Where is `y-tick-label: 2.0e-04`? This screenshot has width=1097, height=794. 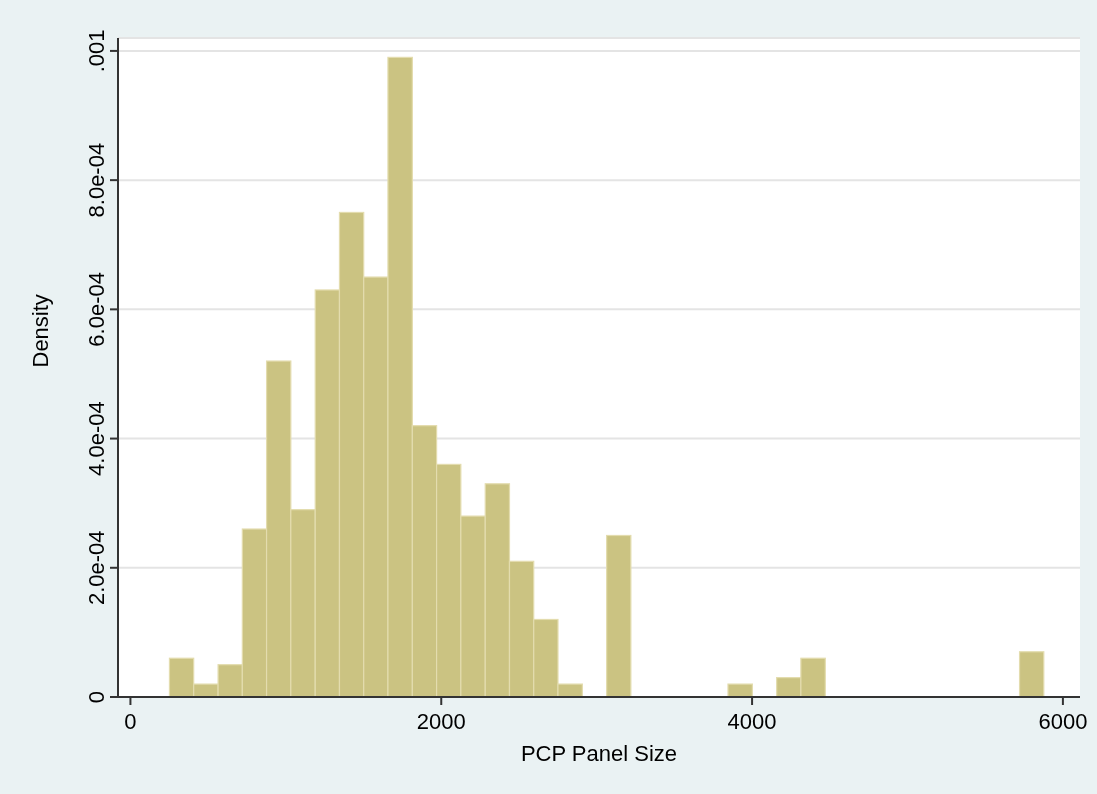 y-tick-label: 2.0e-04 is located at coordinates (96, 568).